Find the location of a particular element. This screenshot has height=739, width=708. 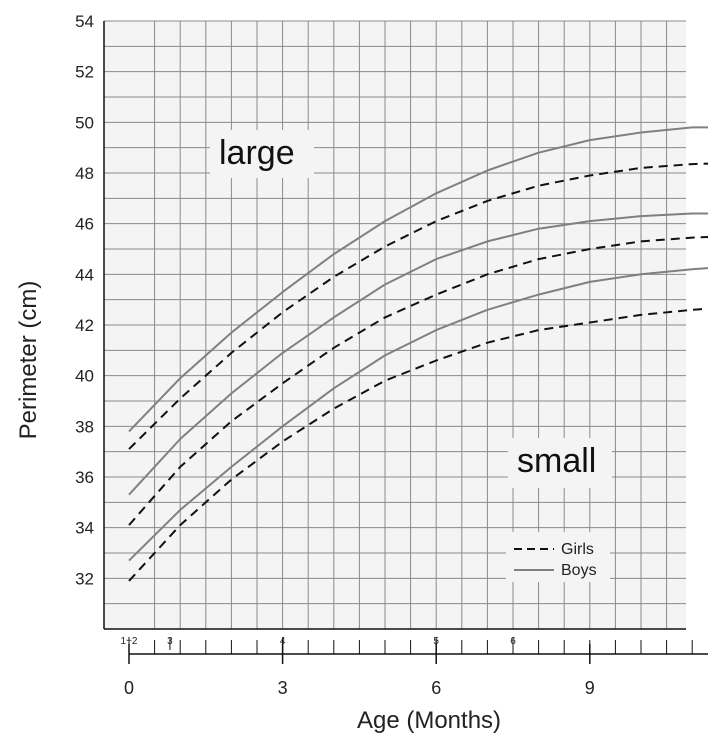

legend: Girls Boys is located at coordinates (558, 557).